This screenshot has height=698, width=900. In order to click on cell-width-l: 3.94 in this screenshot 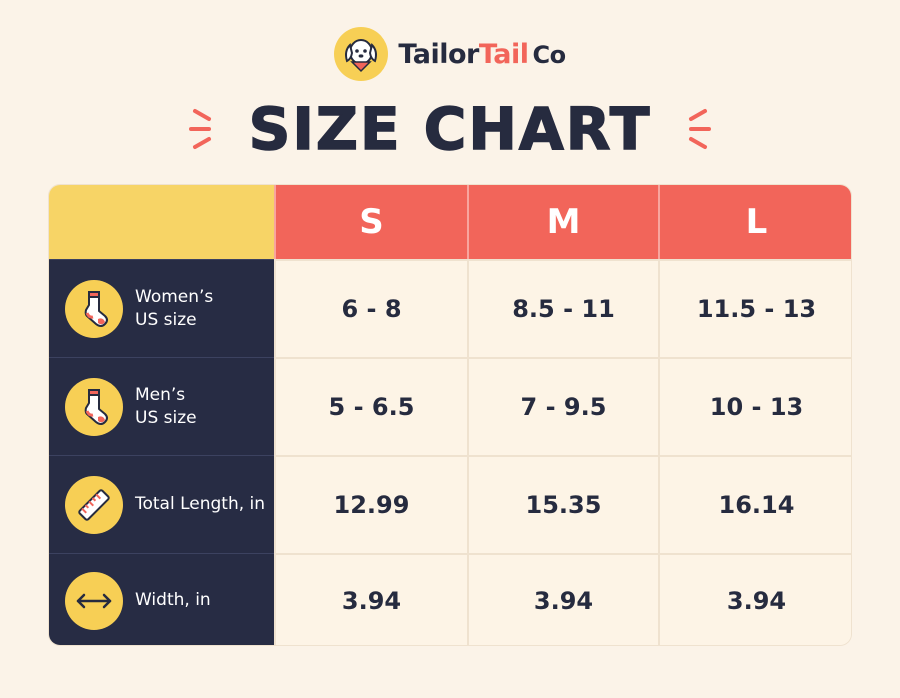, I will do `click(754, 599)`.